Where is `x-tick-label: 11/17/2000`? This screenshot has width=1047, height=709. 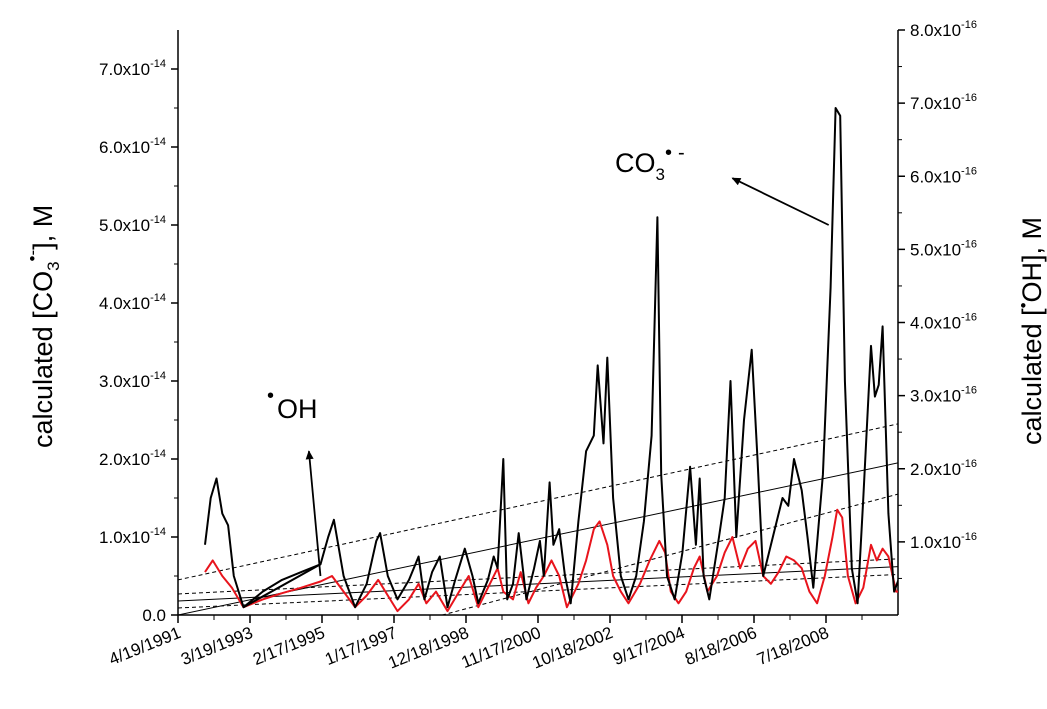 x-tick-label: 11/17/2000 is located at coordinates (501, 647).